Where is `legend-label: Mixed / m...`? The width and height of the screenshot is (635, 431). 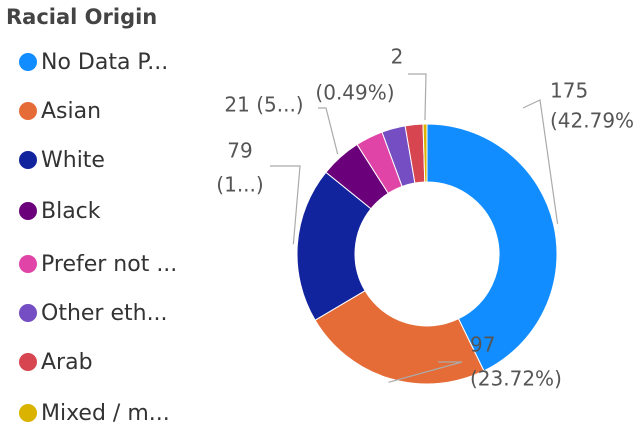 legend-label: Mixed / m... is located at coordinates (105, 413).